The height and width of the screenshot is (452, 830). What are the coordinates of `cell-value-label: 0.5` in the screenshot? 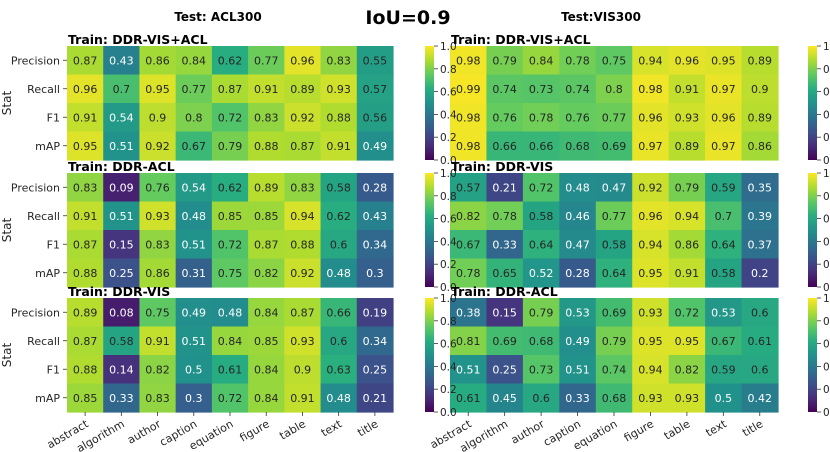 It's located at (724, 398).